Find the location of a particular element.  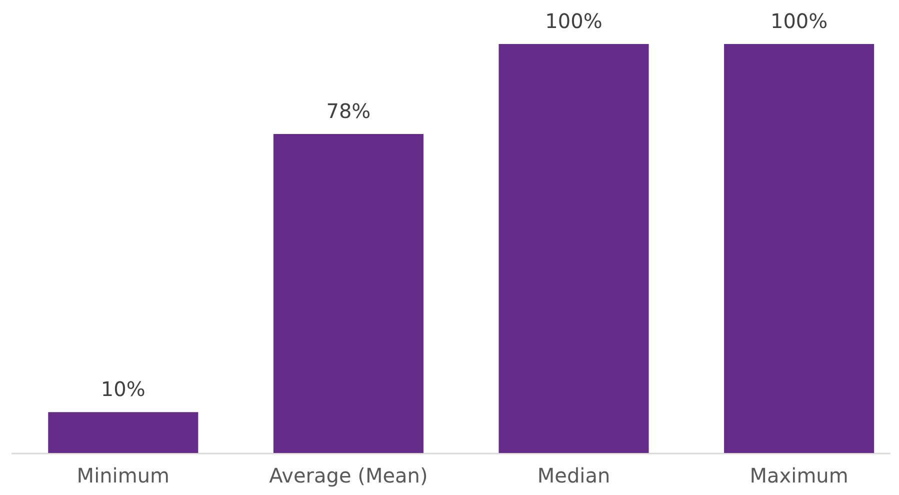

data-label: 10% is located at coordinates (123, 389).